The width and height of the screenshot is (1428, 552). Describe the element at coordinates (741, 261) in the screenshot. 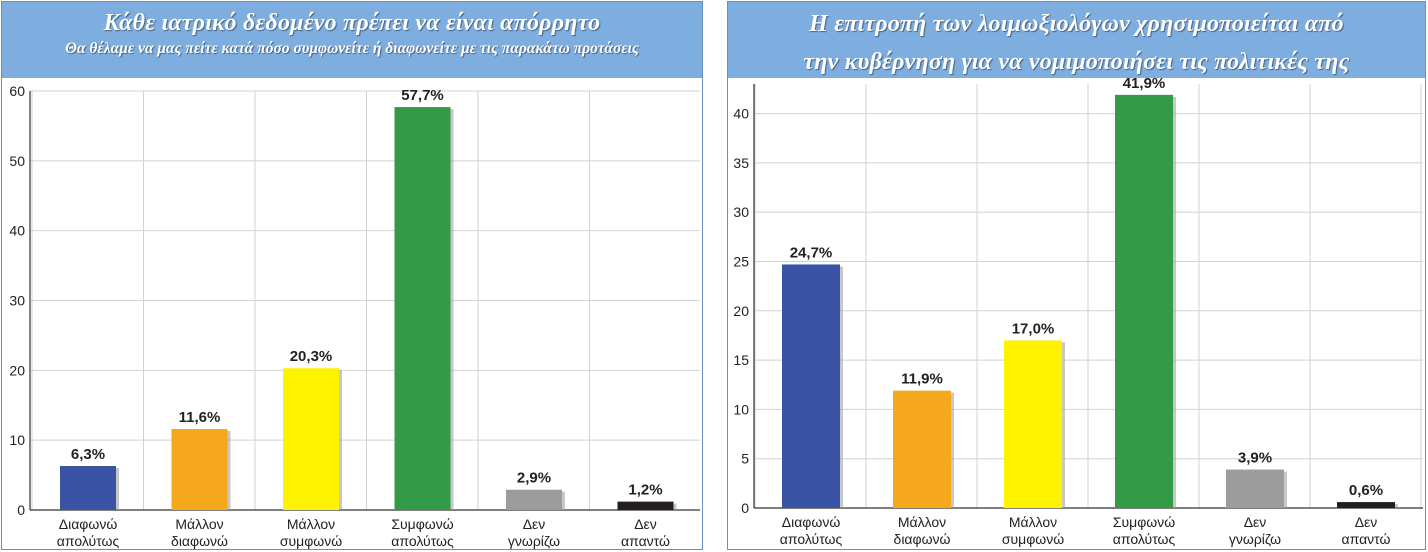

I see `y-tick-label: 25` at that location.